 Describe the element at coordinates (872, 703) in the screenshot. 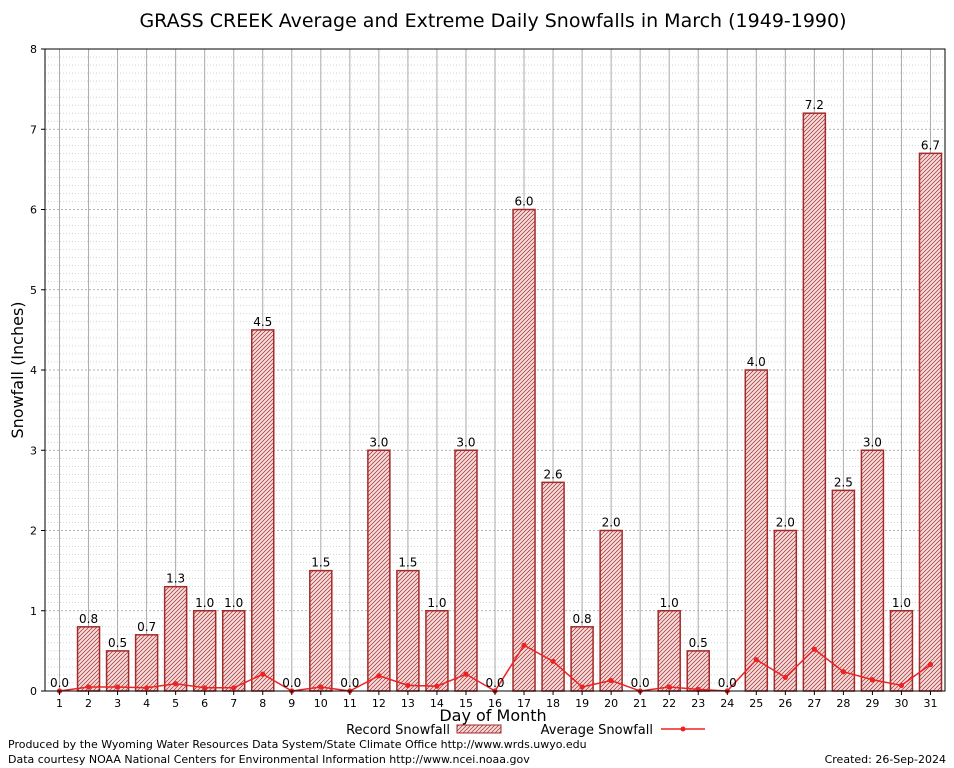

I see `x-tick-label: 29` at that location.